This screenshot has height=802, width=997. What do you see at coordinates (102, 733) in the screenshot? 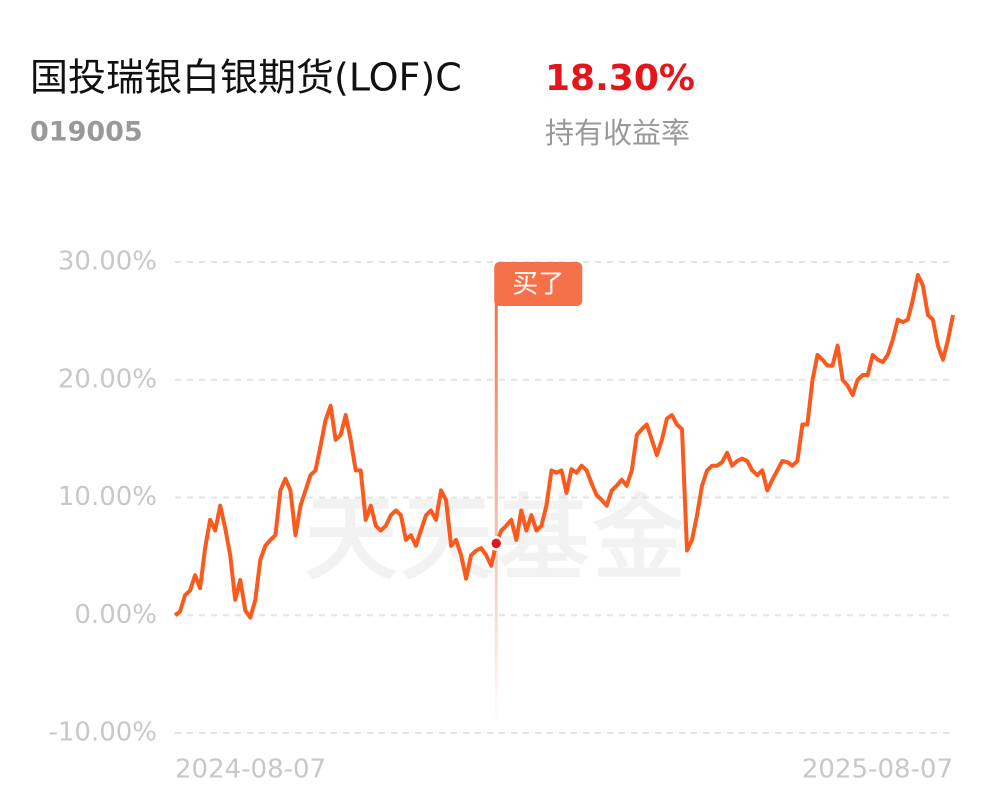
I see `y-tick-label: -10.00%` at bounding box center [102, 733].